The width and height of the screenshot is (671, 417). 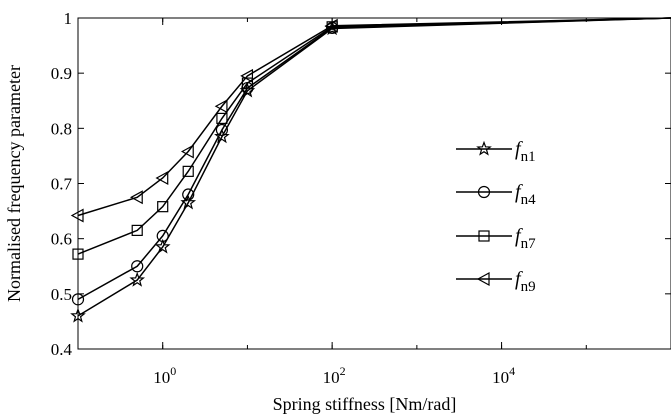 What do you see at coordinates (496, 151) in the screenshot?
I see `legend-item-n1: fn1` at bounding box center [496, 151].